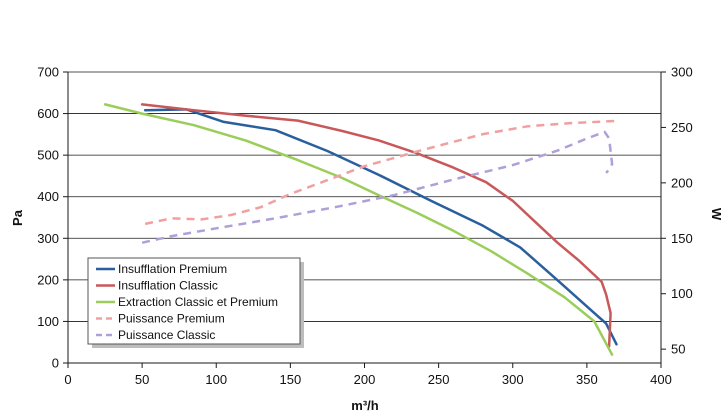 The width and height of the screenshot is (724, 419). I want to click on x-tick-label: 200, so click(365, 379).